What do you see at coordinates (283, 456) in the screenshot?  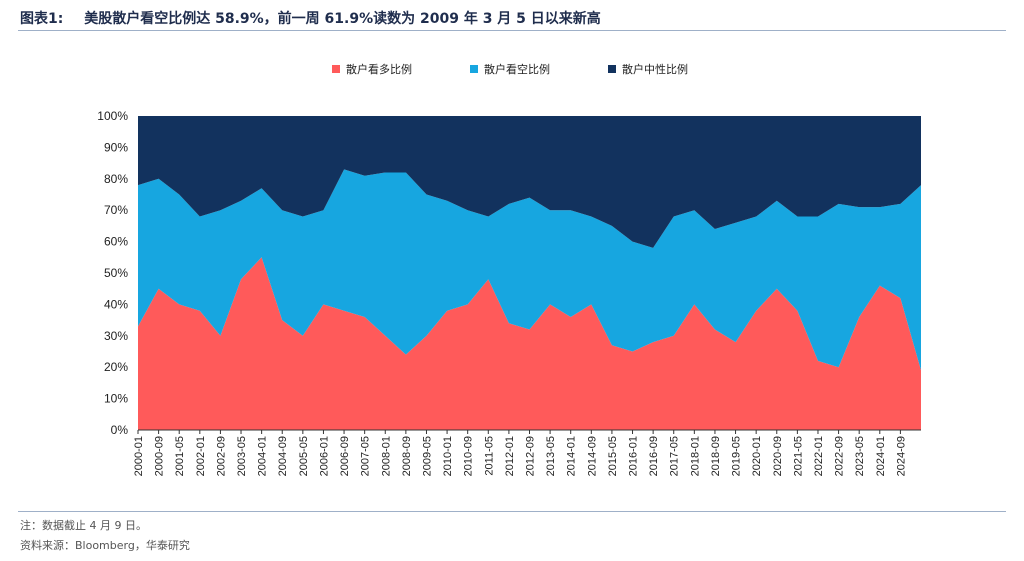 I see `x-tick-label: 2004-09` at bounding box center [283, 456].